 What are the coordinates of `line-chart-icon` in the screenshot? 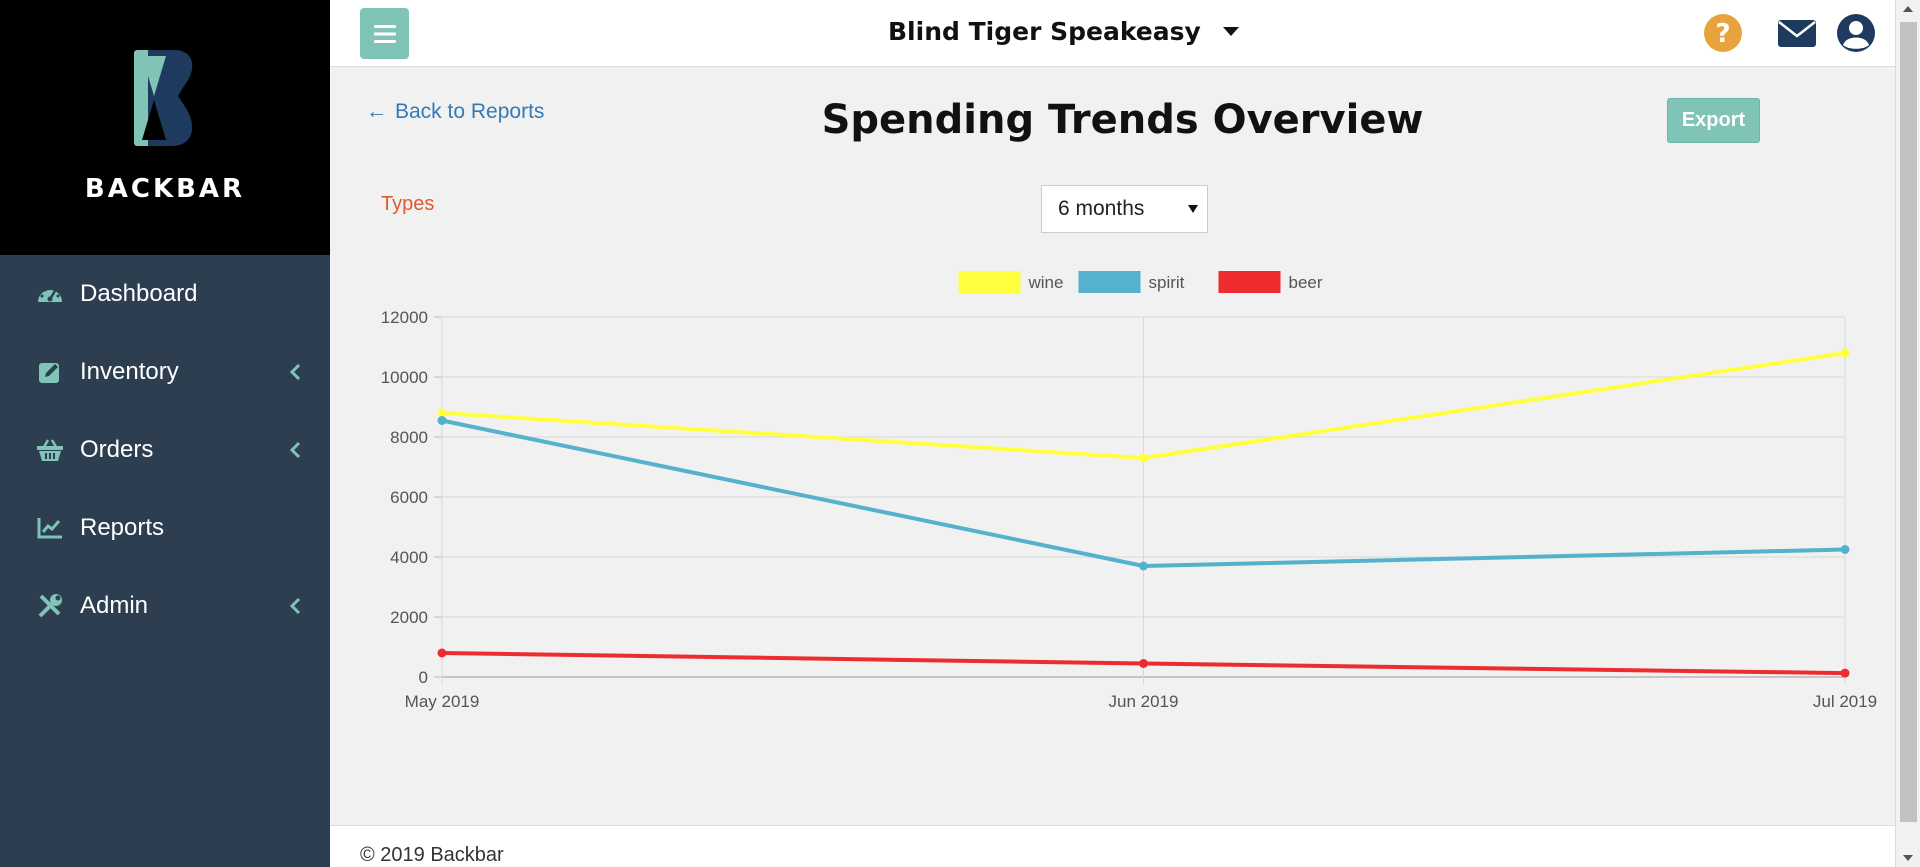 It's located at (50, 528).